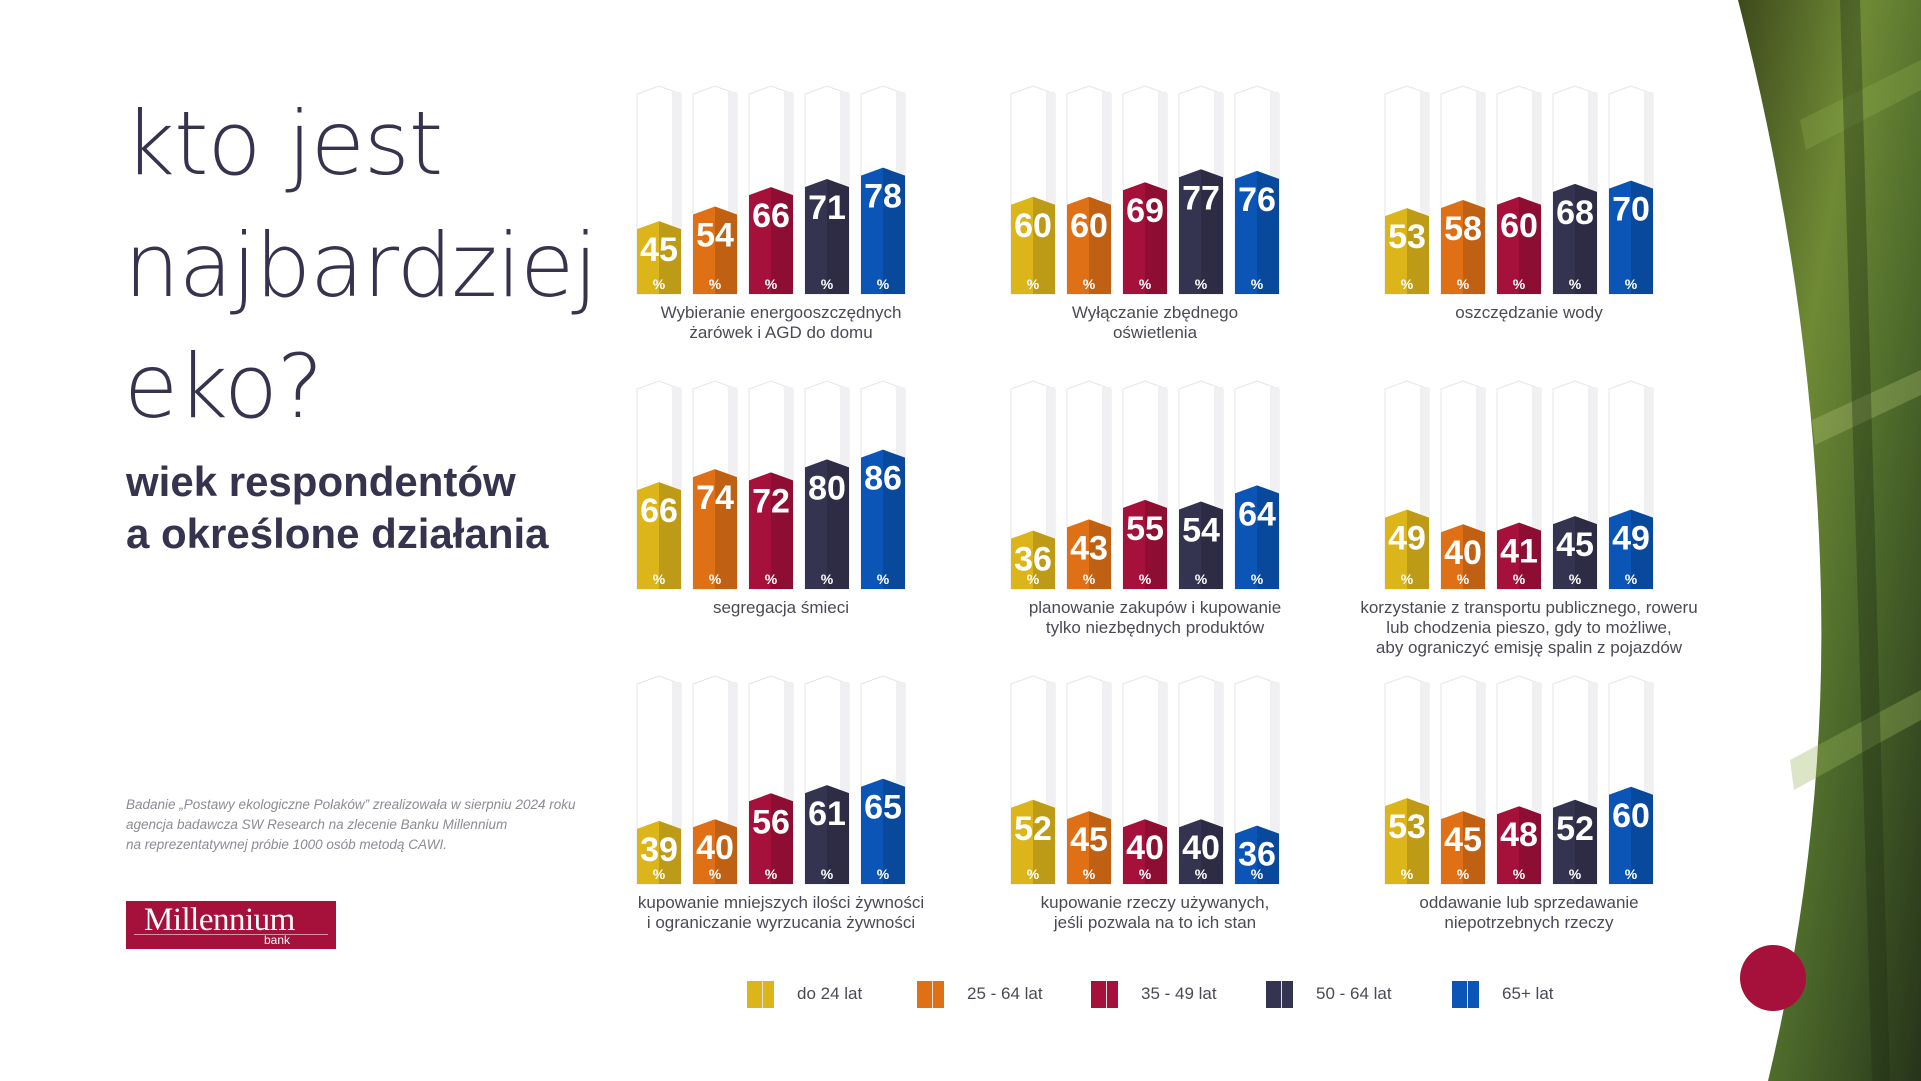  I want to click on caption-line: aby ograniczyć emisję spalin z pojazdów, so click(1529, 647).